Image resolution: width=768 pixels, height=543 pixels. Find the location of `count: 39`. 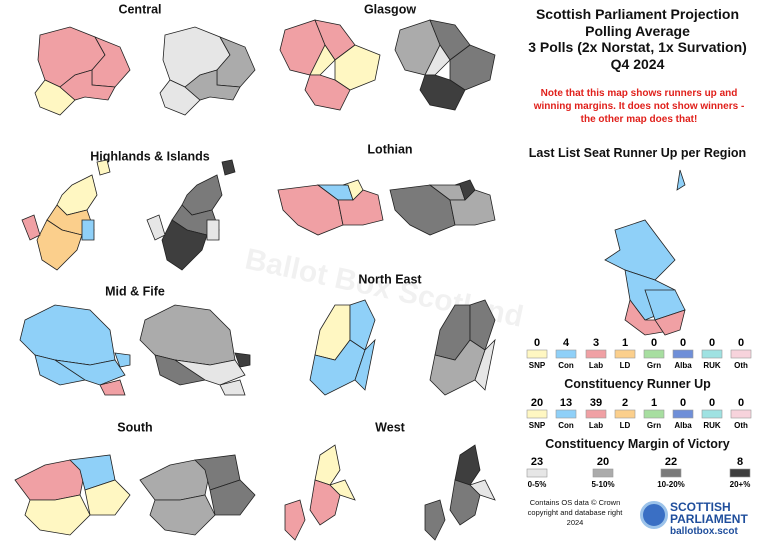

count: 39 is located at coordinates (596, 403).